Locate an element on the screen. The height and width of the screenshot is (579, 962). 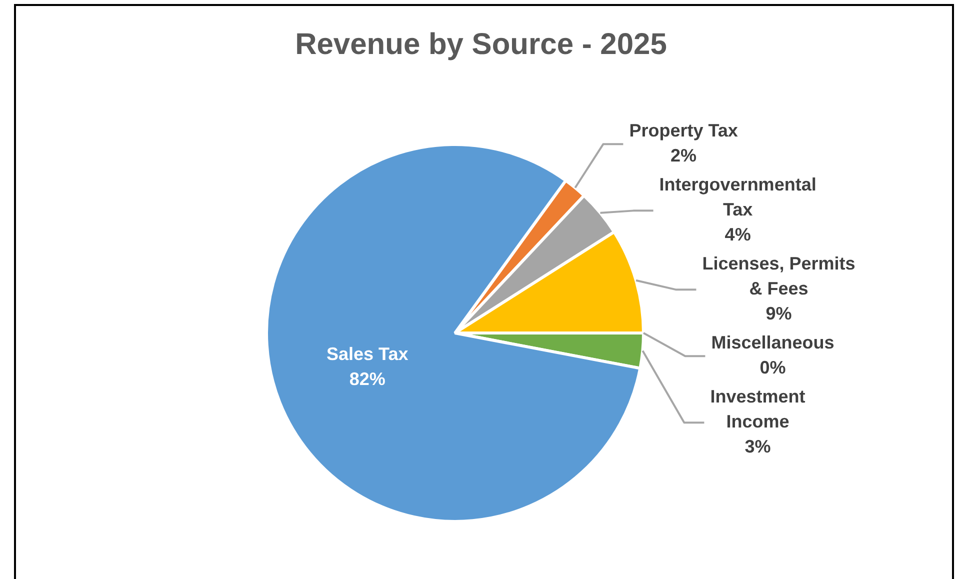
slice-label: Sales Tax is located at coordinates (367, 354).